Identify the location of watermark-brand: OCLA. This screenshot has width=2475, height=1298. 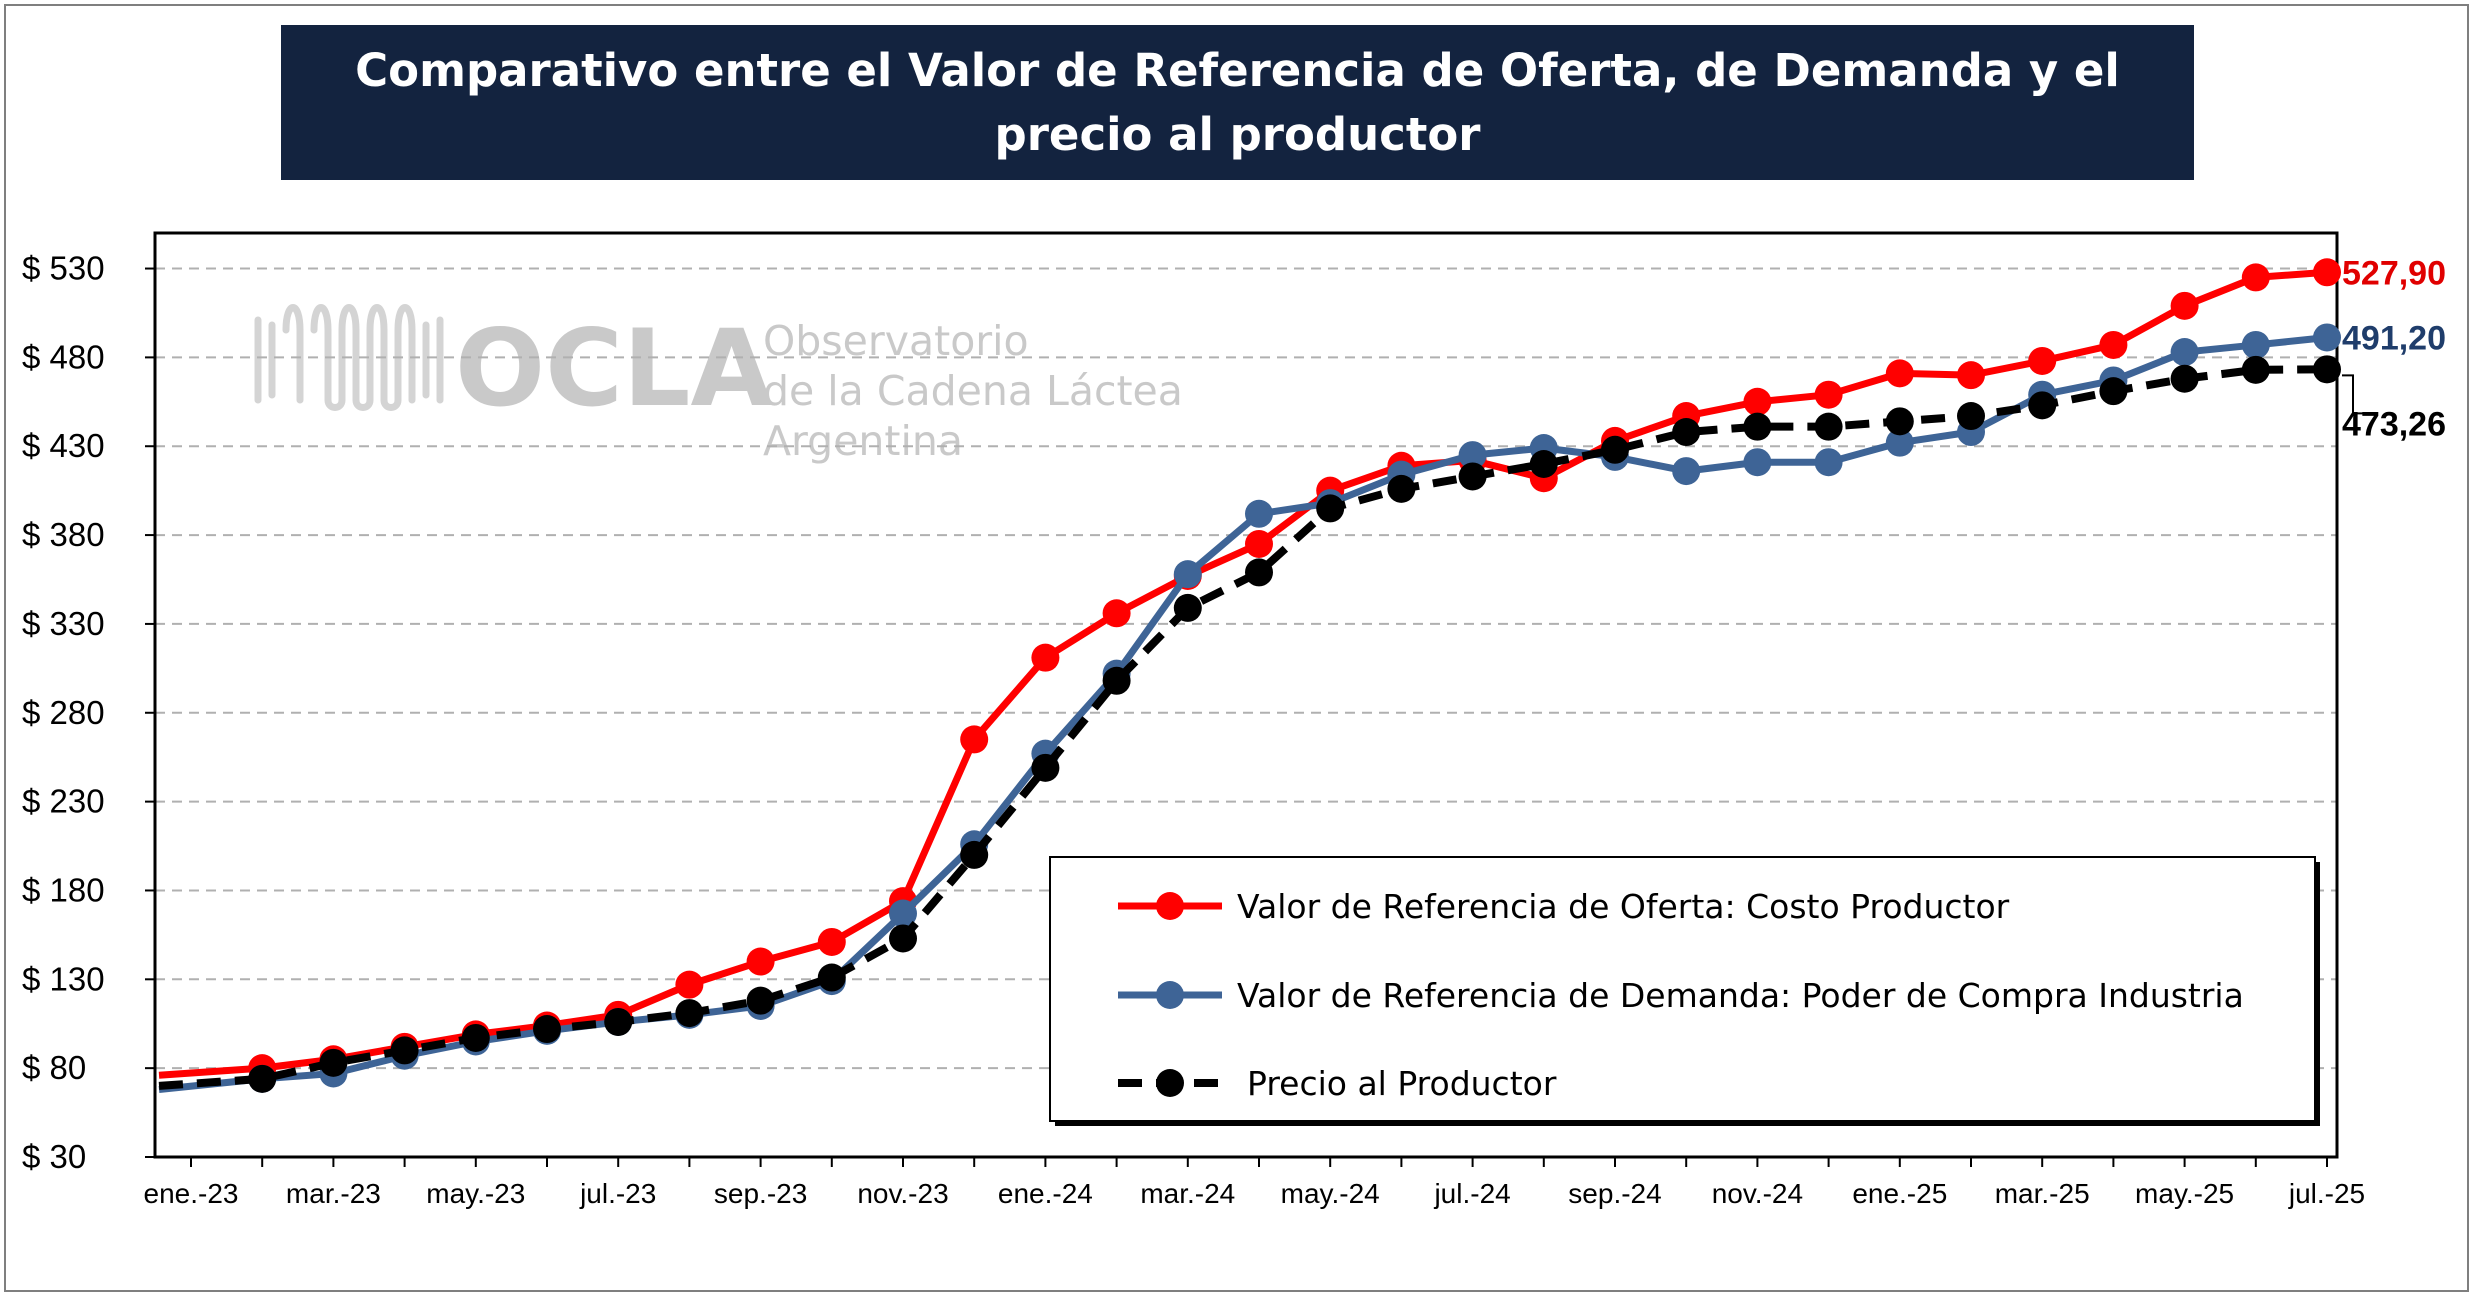
(613, 368).